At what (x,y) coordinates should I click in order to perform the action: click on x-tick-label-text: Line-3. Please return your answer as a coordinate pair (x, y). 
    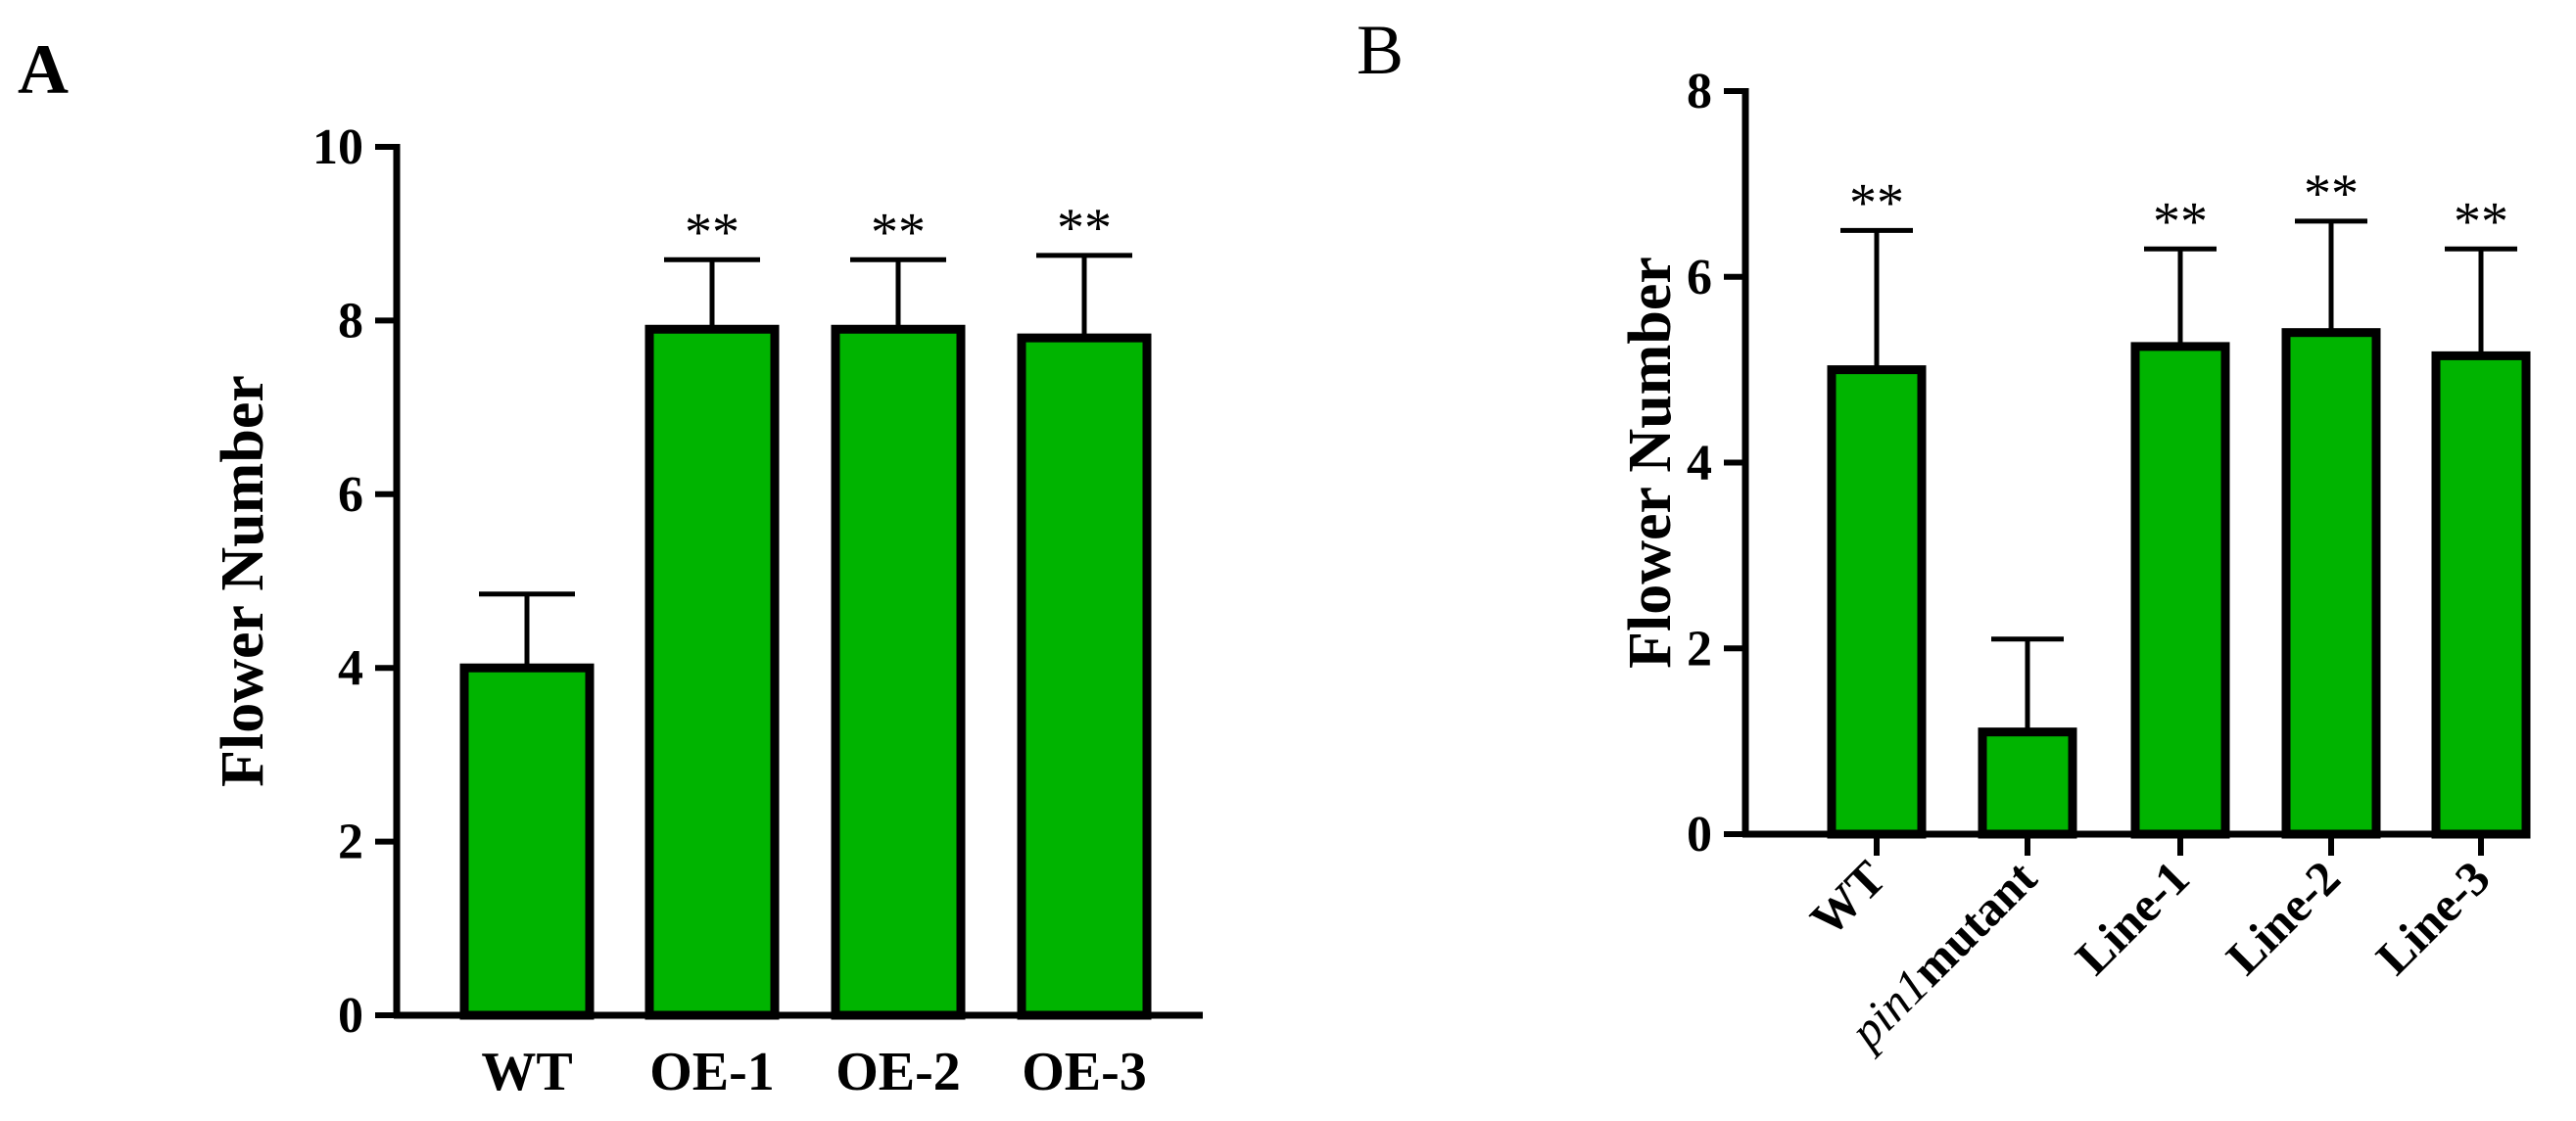
    Looking at the image, I should click on (2433, 917).